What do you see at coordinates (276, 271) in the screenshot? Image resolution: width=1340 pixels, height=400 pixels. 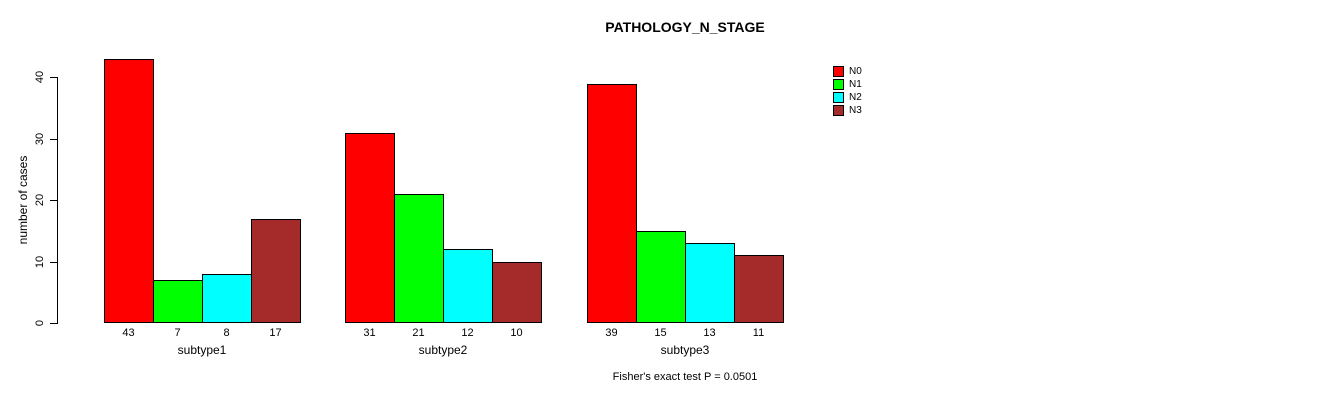 I see `bar-n3-subtype1` at bounding box center [276, 271].